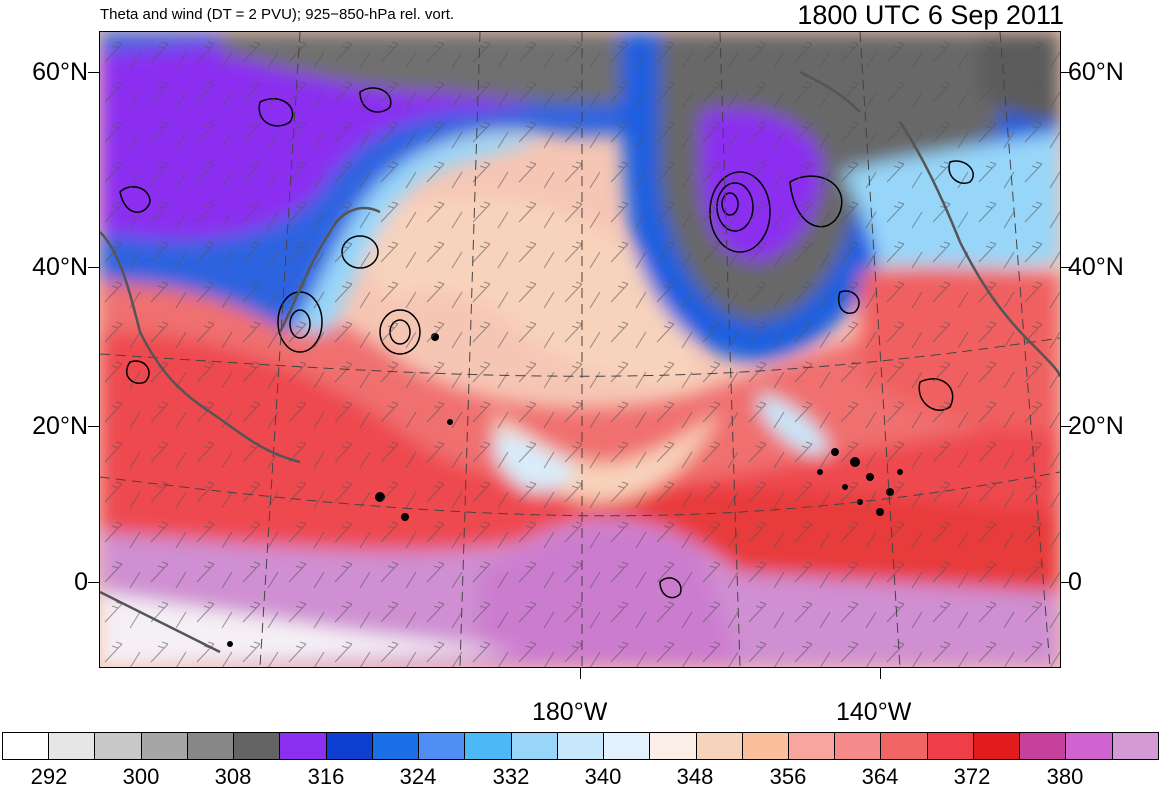  What do you see at coordinates (603, 776) in the screenshot?
I see `colorbar-label: 340` at bounding box center [603, 776].